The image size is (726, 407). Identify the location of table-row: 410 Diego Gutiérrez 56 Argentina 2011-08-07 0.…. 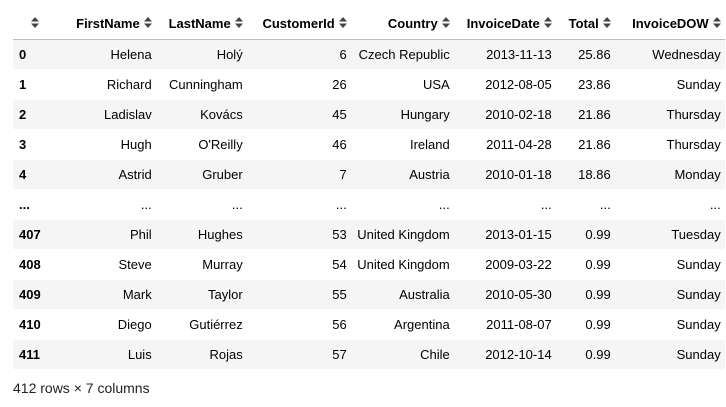
(369, 324).